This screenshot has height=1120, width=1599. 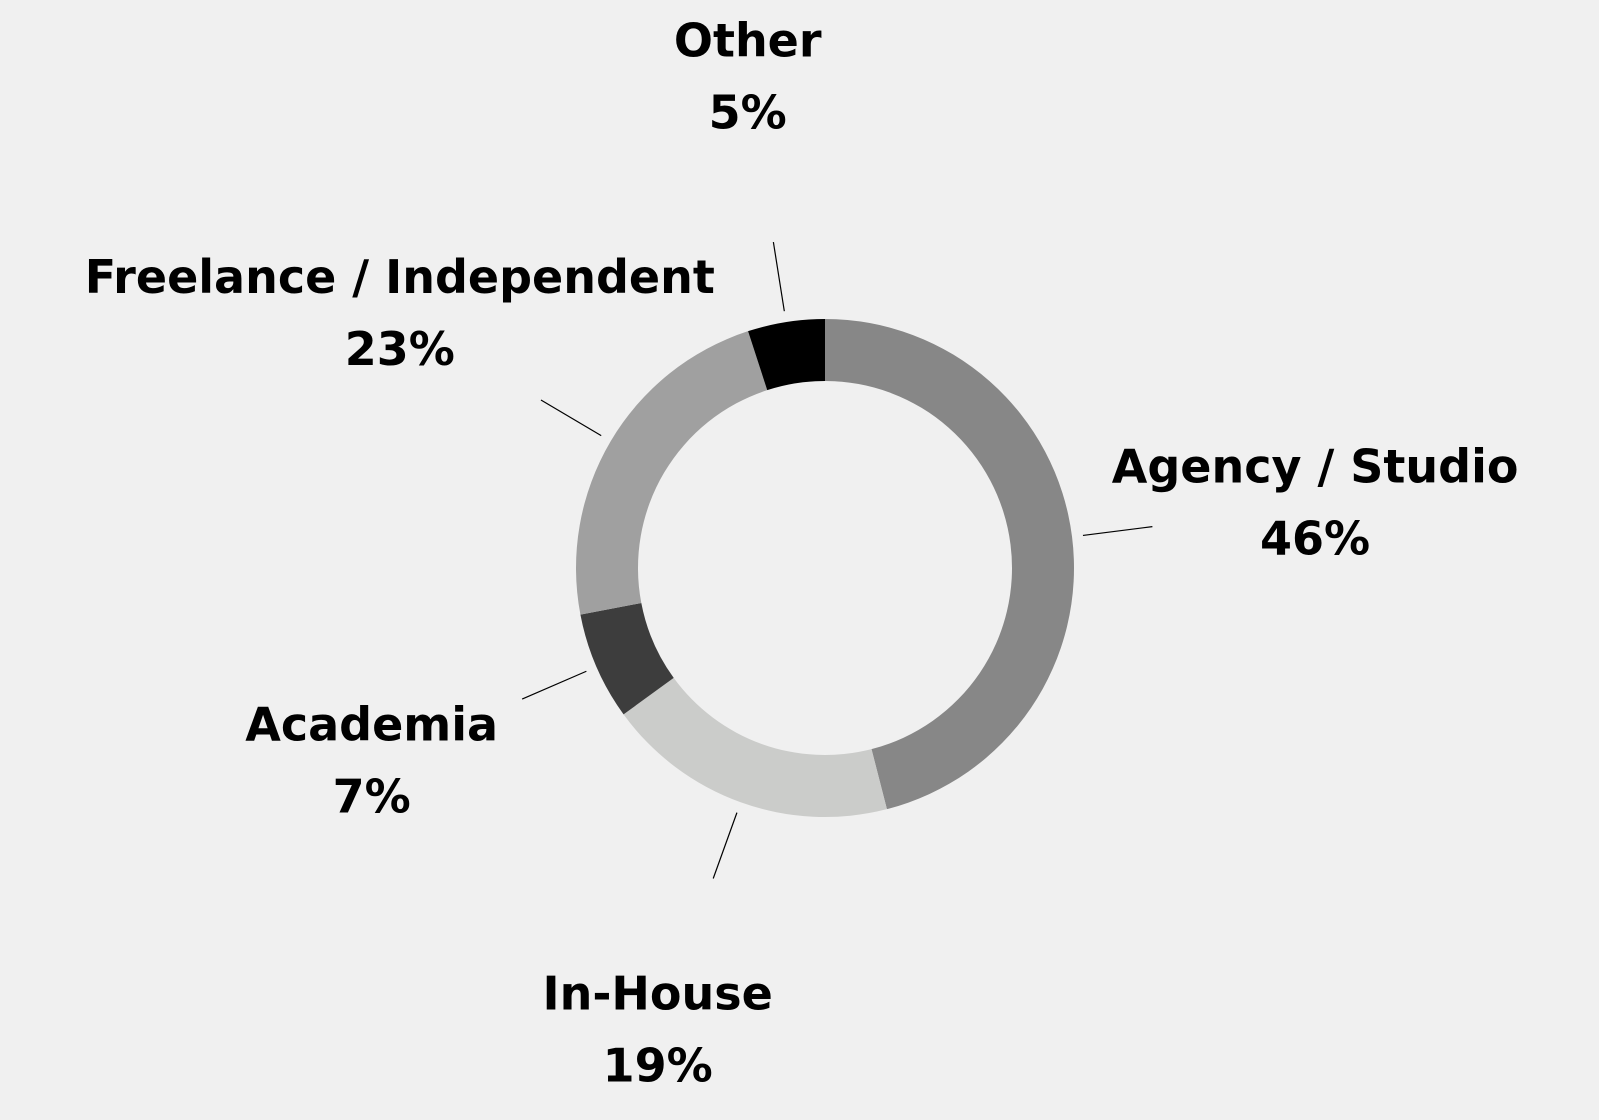 I want to click on segment-label: In-House, so click(x=657, y=993).